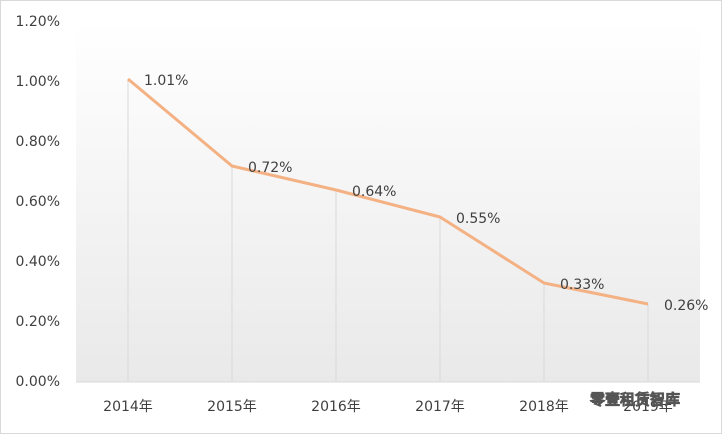 The width and height of the screenshot is (722, 434). Describe the element at coordinates (38, 262) in the screenshot. I see `y-tick-label: 0.40%` at that location.